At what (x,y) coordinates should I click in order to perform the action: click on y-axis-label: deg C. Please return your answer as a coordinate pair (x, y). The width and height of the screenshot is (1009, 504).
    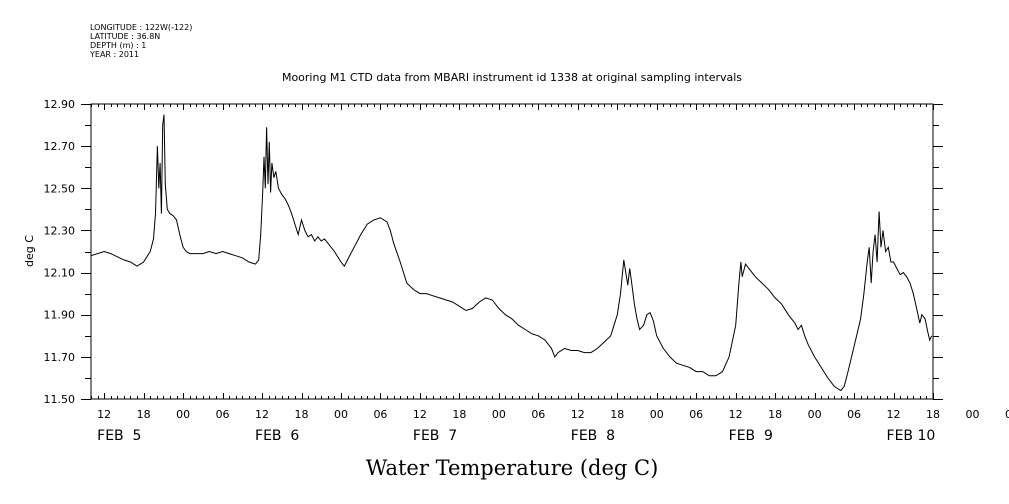
    Looking at the image, I should click on (29, 251).